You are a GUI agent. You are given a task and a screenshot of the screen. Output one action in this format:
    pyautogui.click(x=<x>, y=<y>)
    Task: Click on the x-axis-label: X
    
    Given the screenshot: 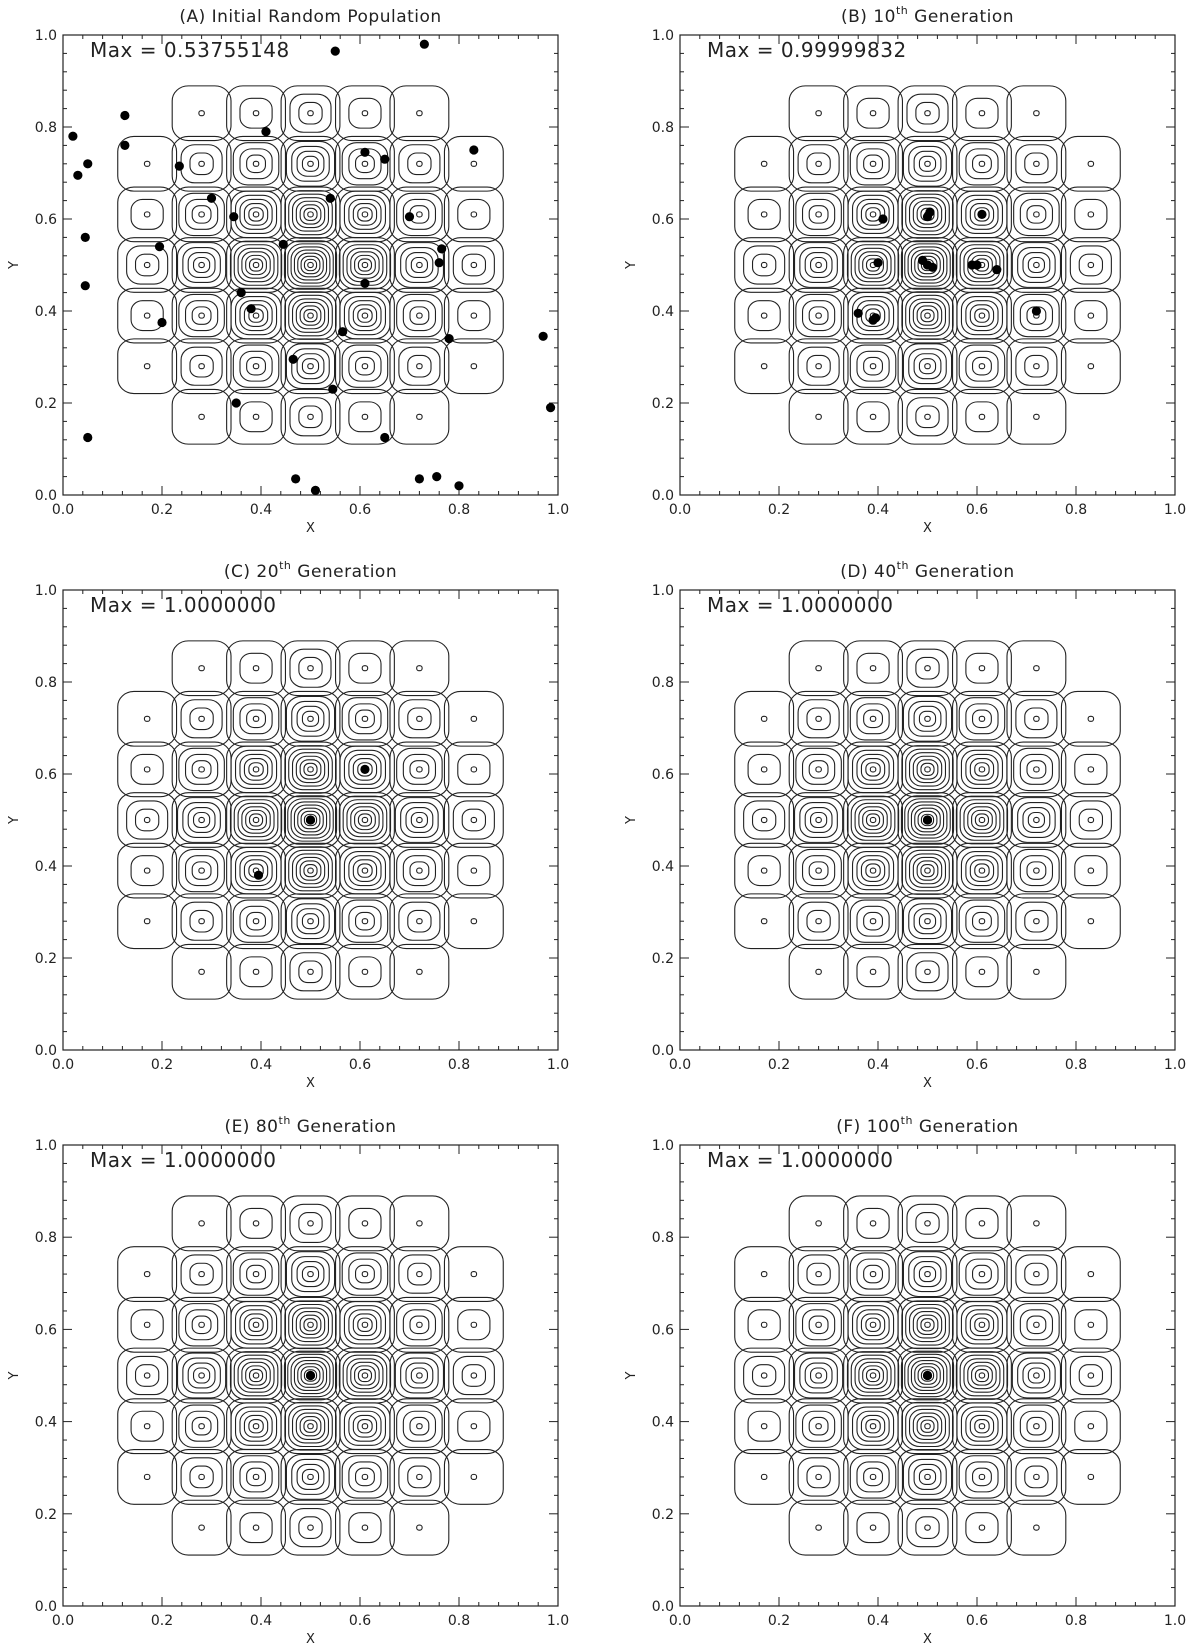 What is the action you would take?
    pyautogui.click(x=927, y=1083)
    